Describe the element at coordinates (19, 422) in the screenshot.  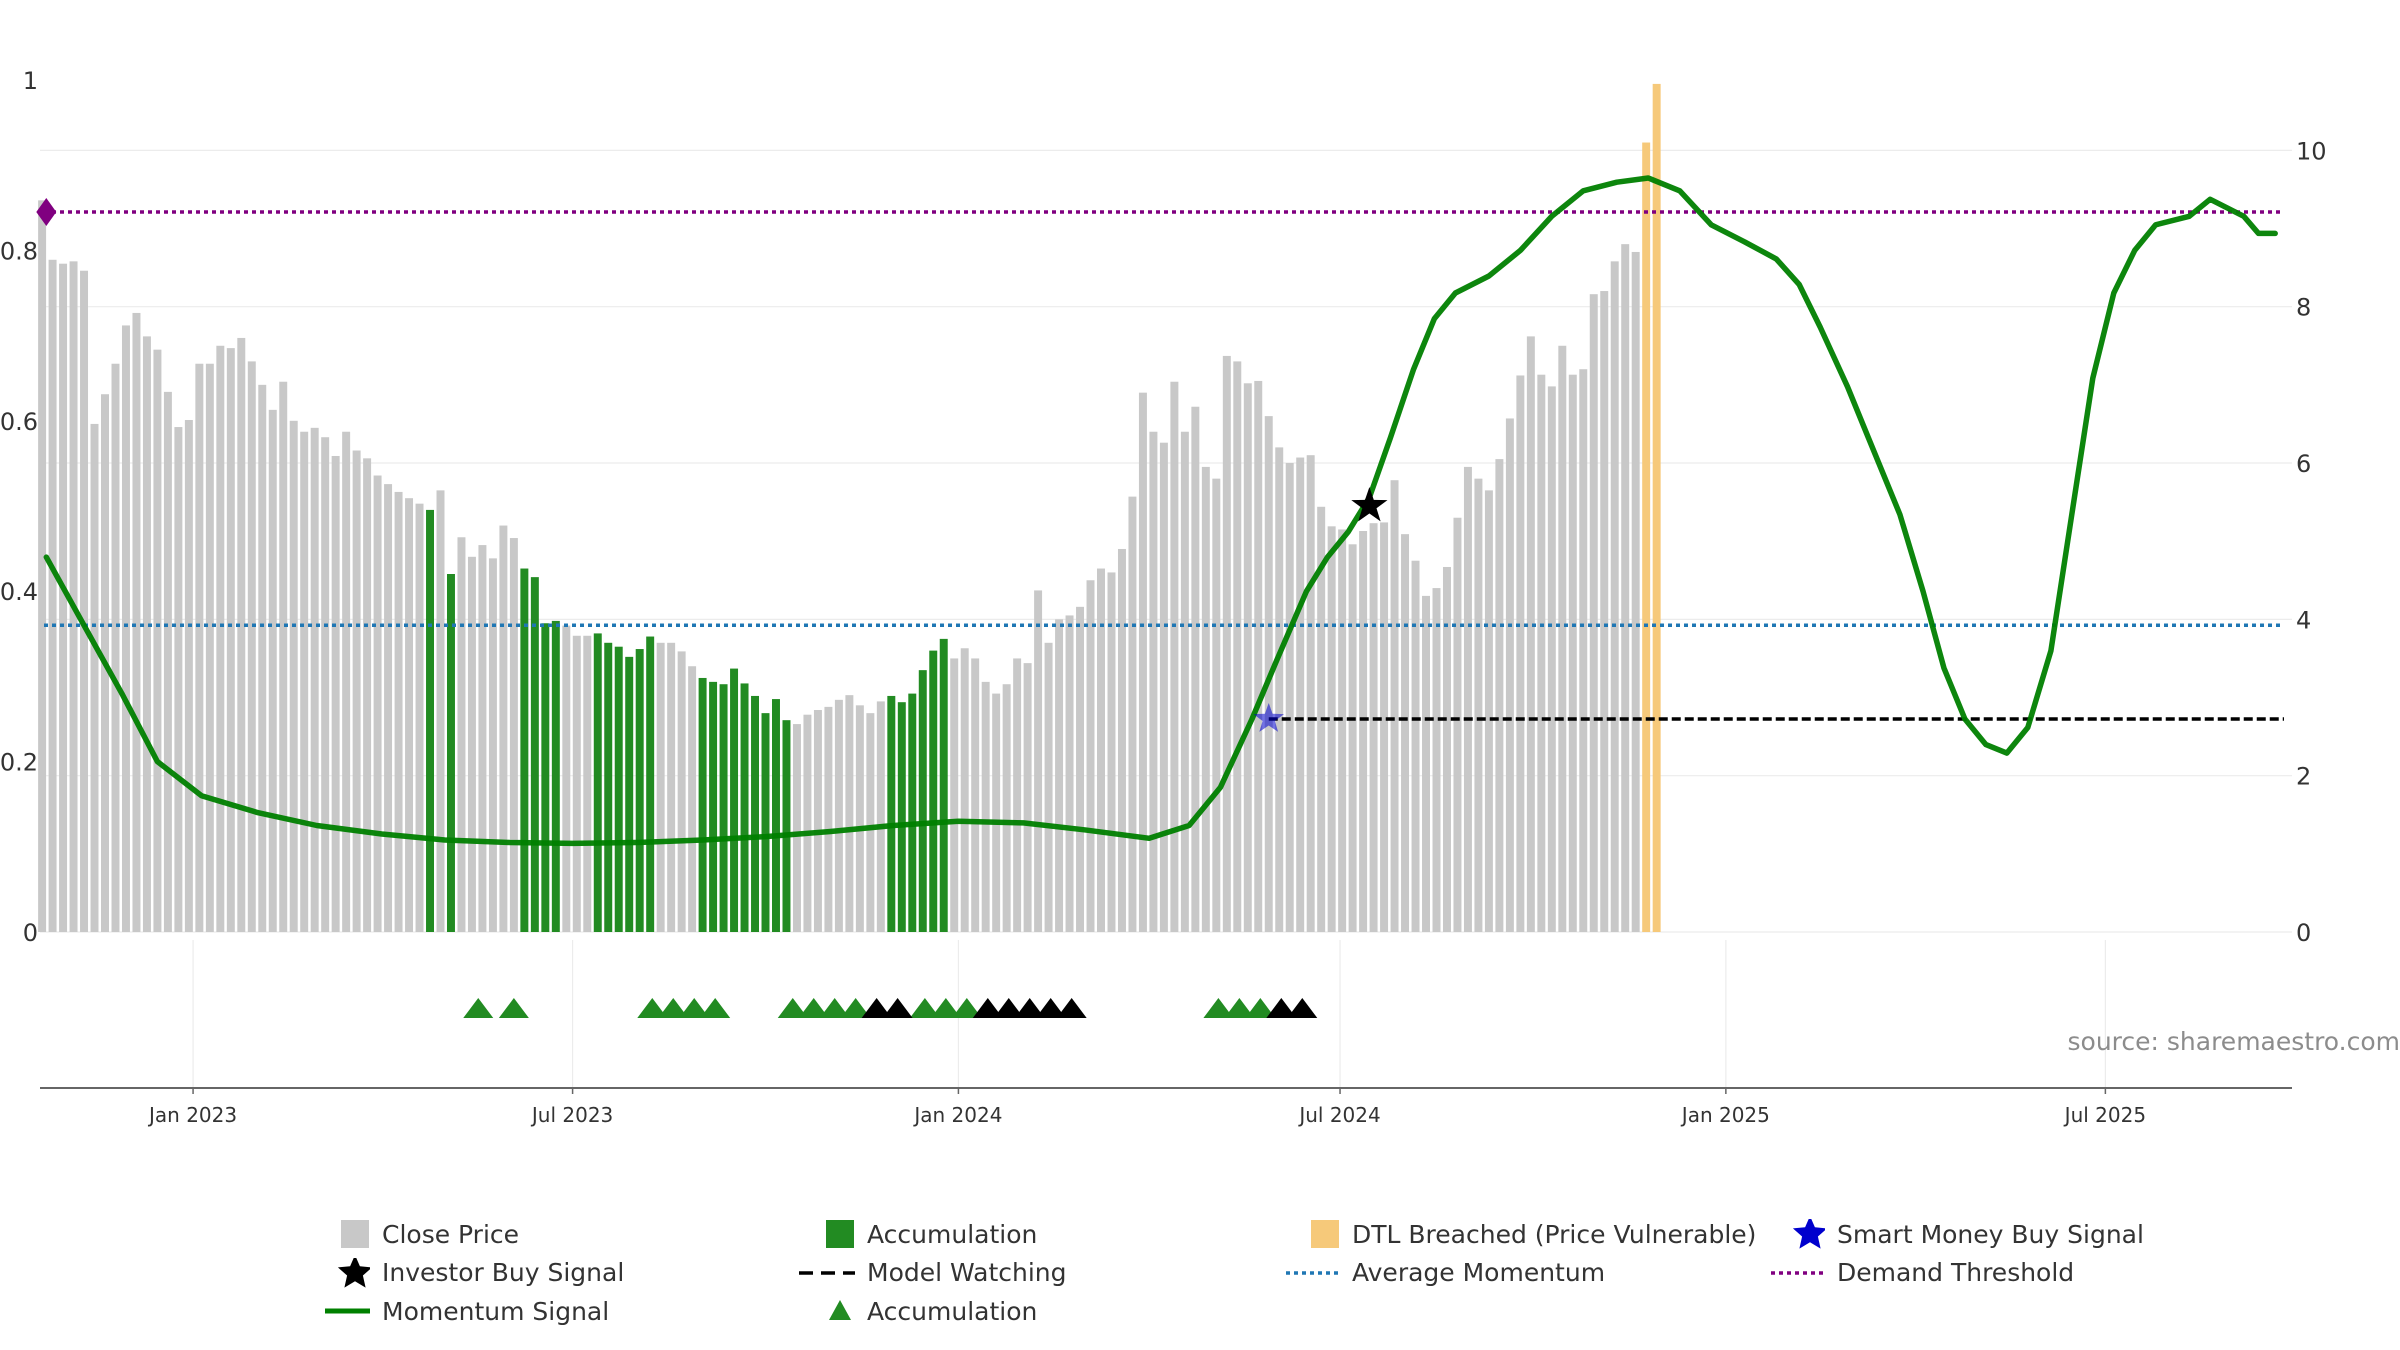
I see `left-y-tick-label: 0.6` at that location.